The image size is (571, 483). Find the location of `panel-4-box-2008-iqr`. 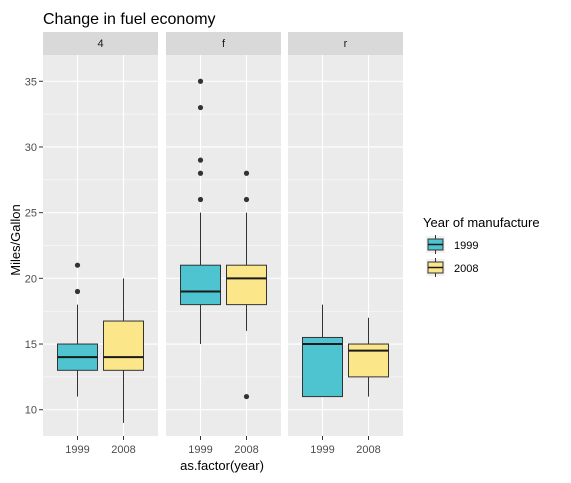

panel-4-box-2008-iqr is located at coordinates (123, 345).